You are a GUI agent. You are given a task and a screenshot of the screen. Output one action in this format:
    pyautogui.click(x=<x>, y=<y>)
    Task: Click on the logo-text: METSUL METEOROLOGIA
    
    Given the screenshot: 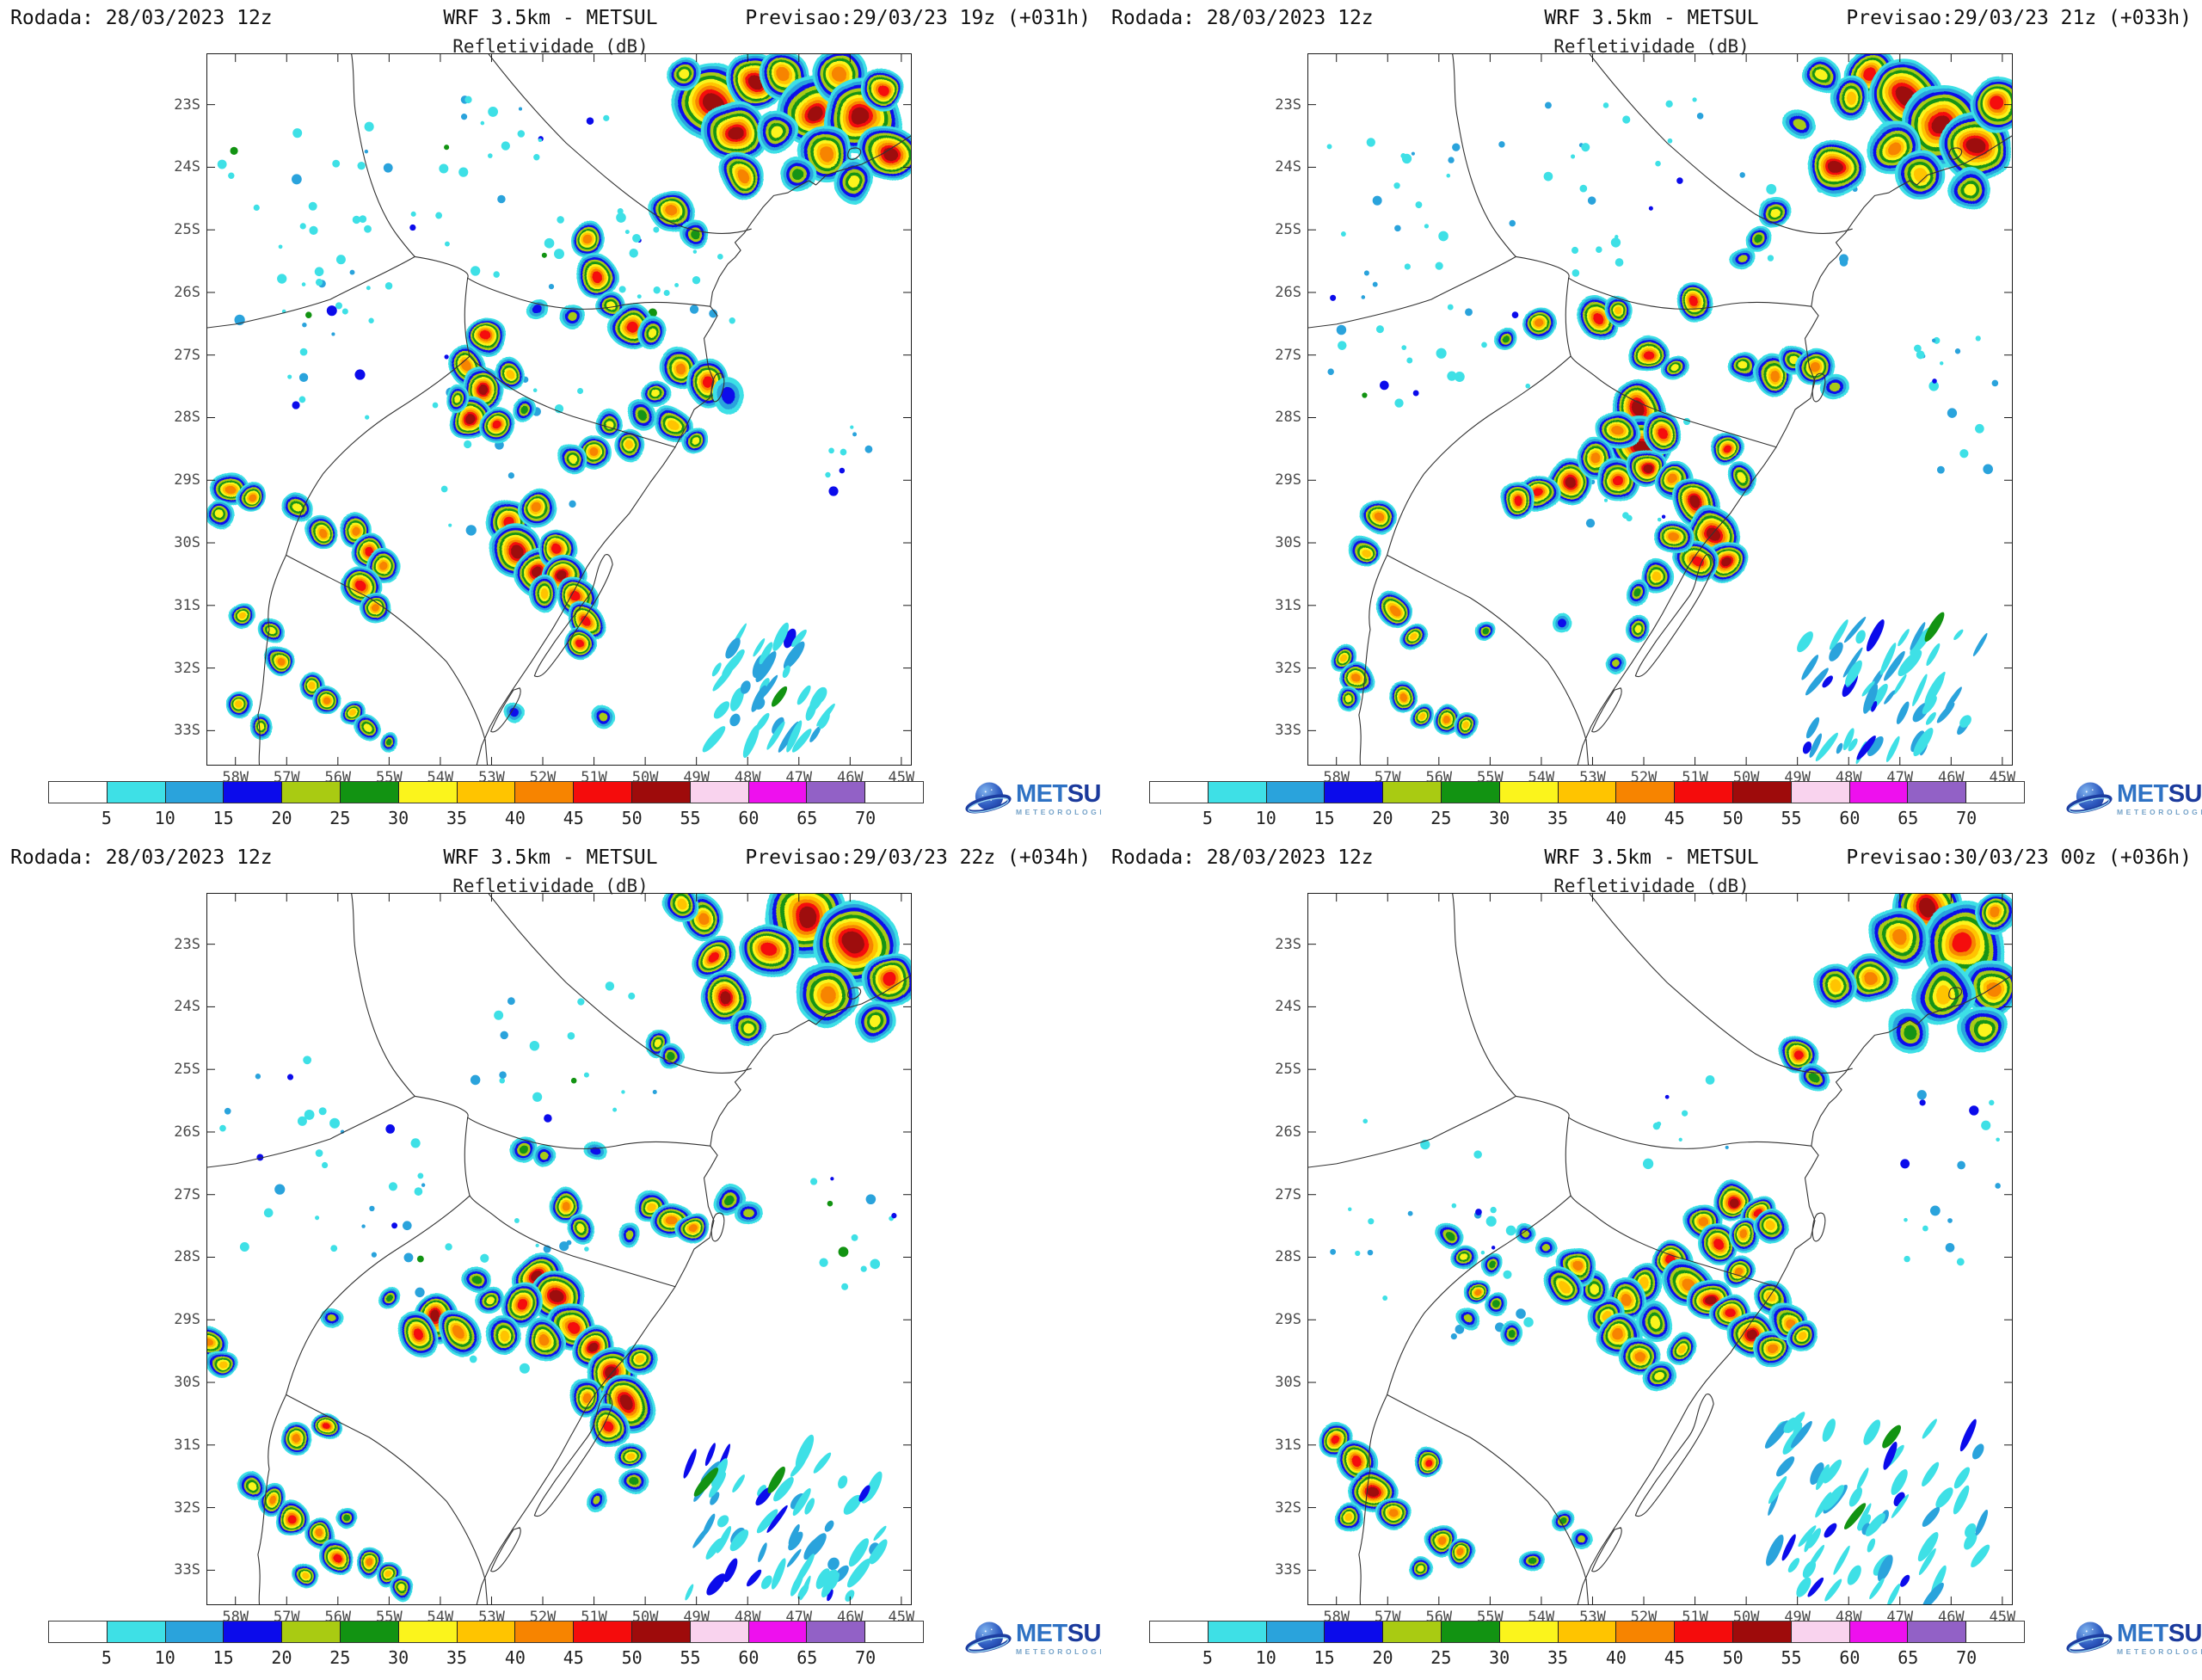 What is the action you would take?
    pyautogui.click(x=2159, y=799)
    